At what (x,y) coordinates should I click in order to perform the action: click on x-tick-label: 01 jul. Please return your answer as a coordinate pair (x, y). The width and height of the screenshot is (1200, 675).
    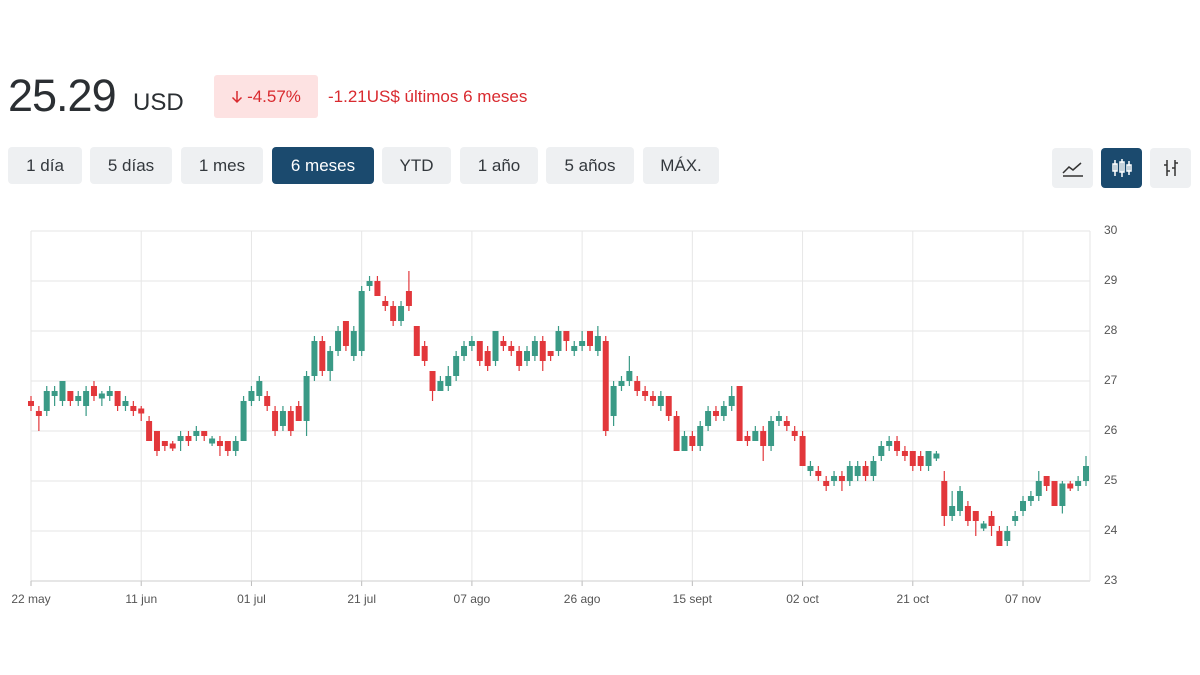
    Looking at the image, I should click on (251, 599).